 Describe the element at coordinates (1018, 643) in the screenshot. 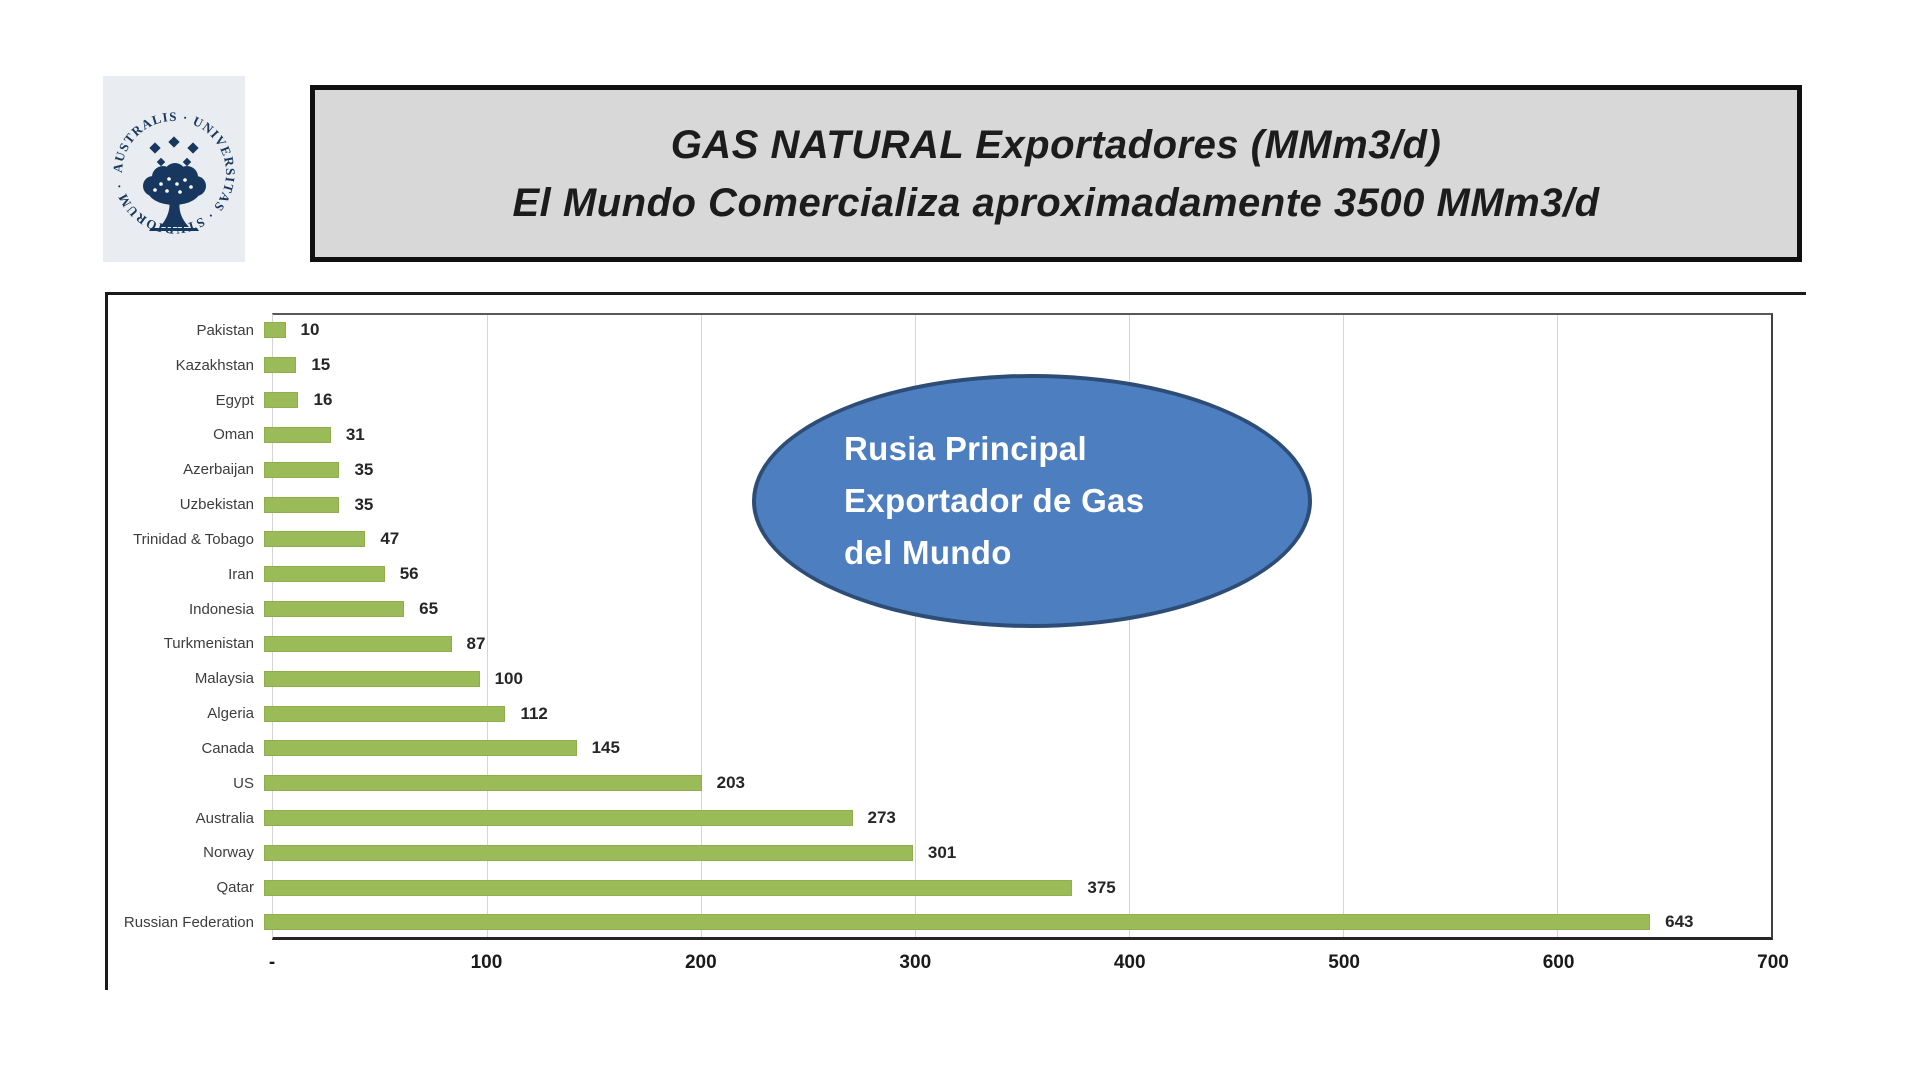

I see `bar-track: 87` at that location.